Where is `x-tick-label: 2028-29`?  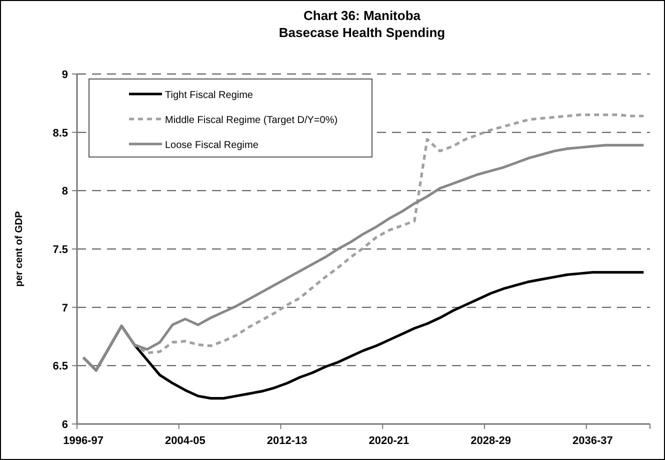 x-tick-label: 2028-29 is located at coordinates (491, 441).